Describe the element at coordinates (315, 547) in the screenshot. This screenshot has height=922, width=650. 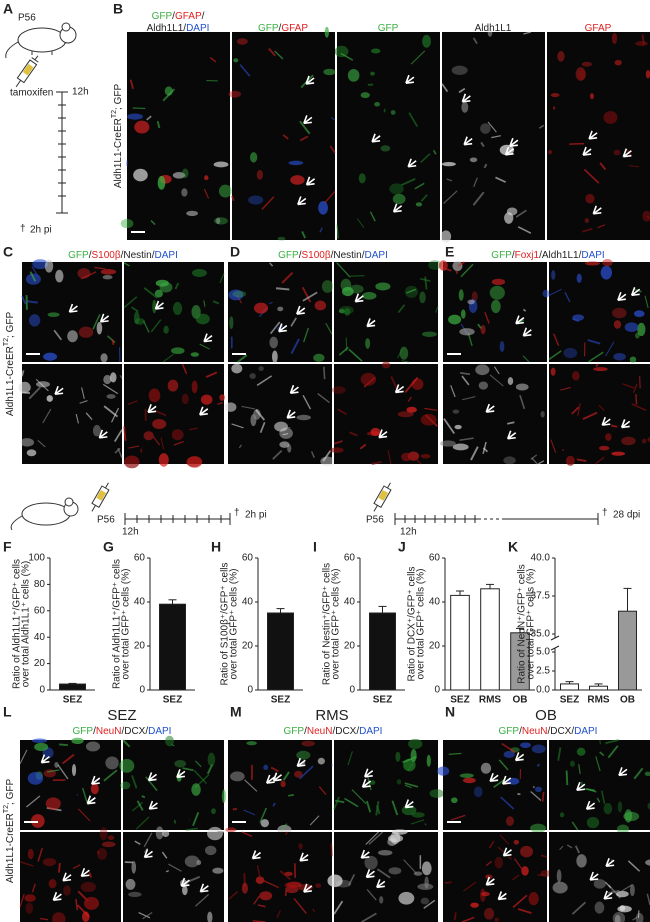
I see `panel-letter: I` at that location.